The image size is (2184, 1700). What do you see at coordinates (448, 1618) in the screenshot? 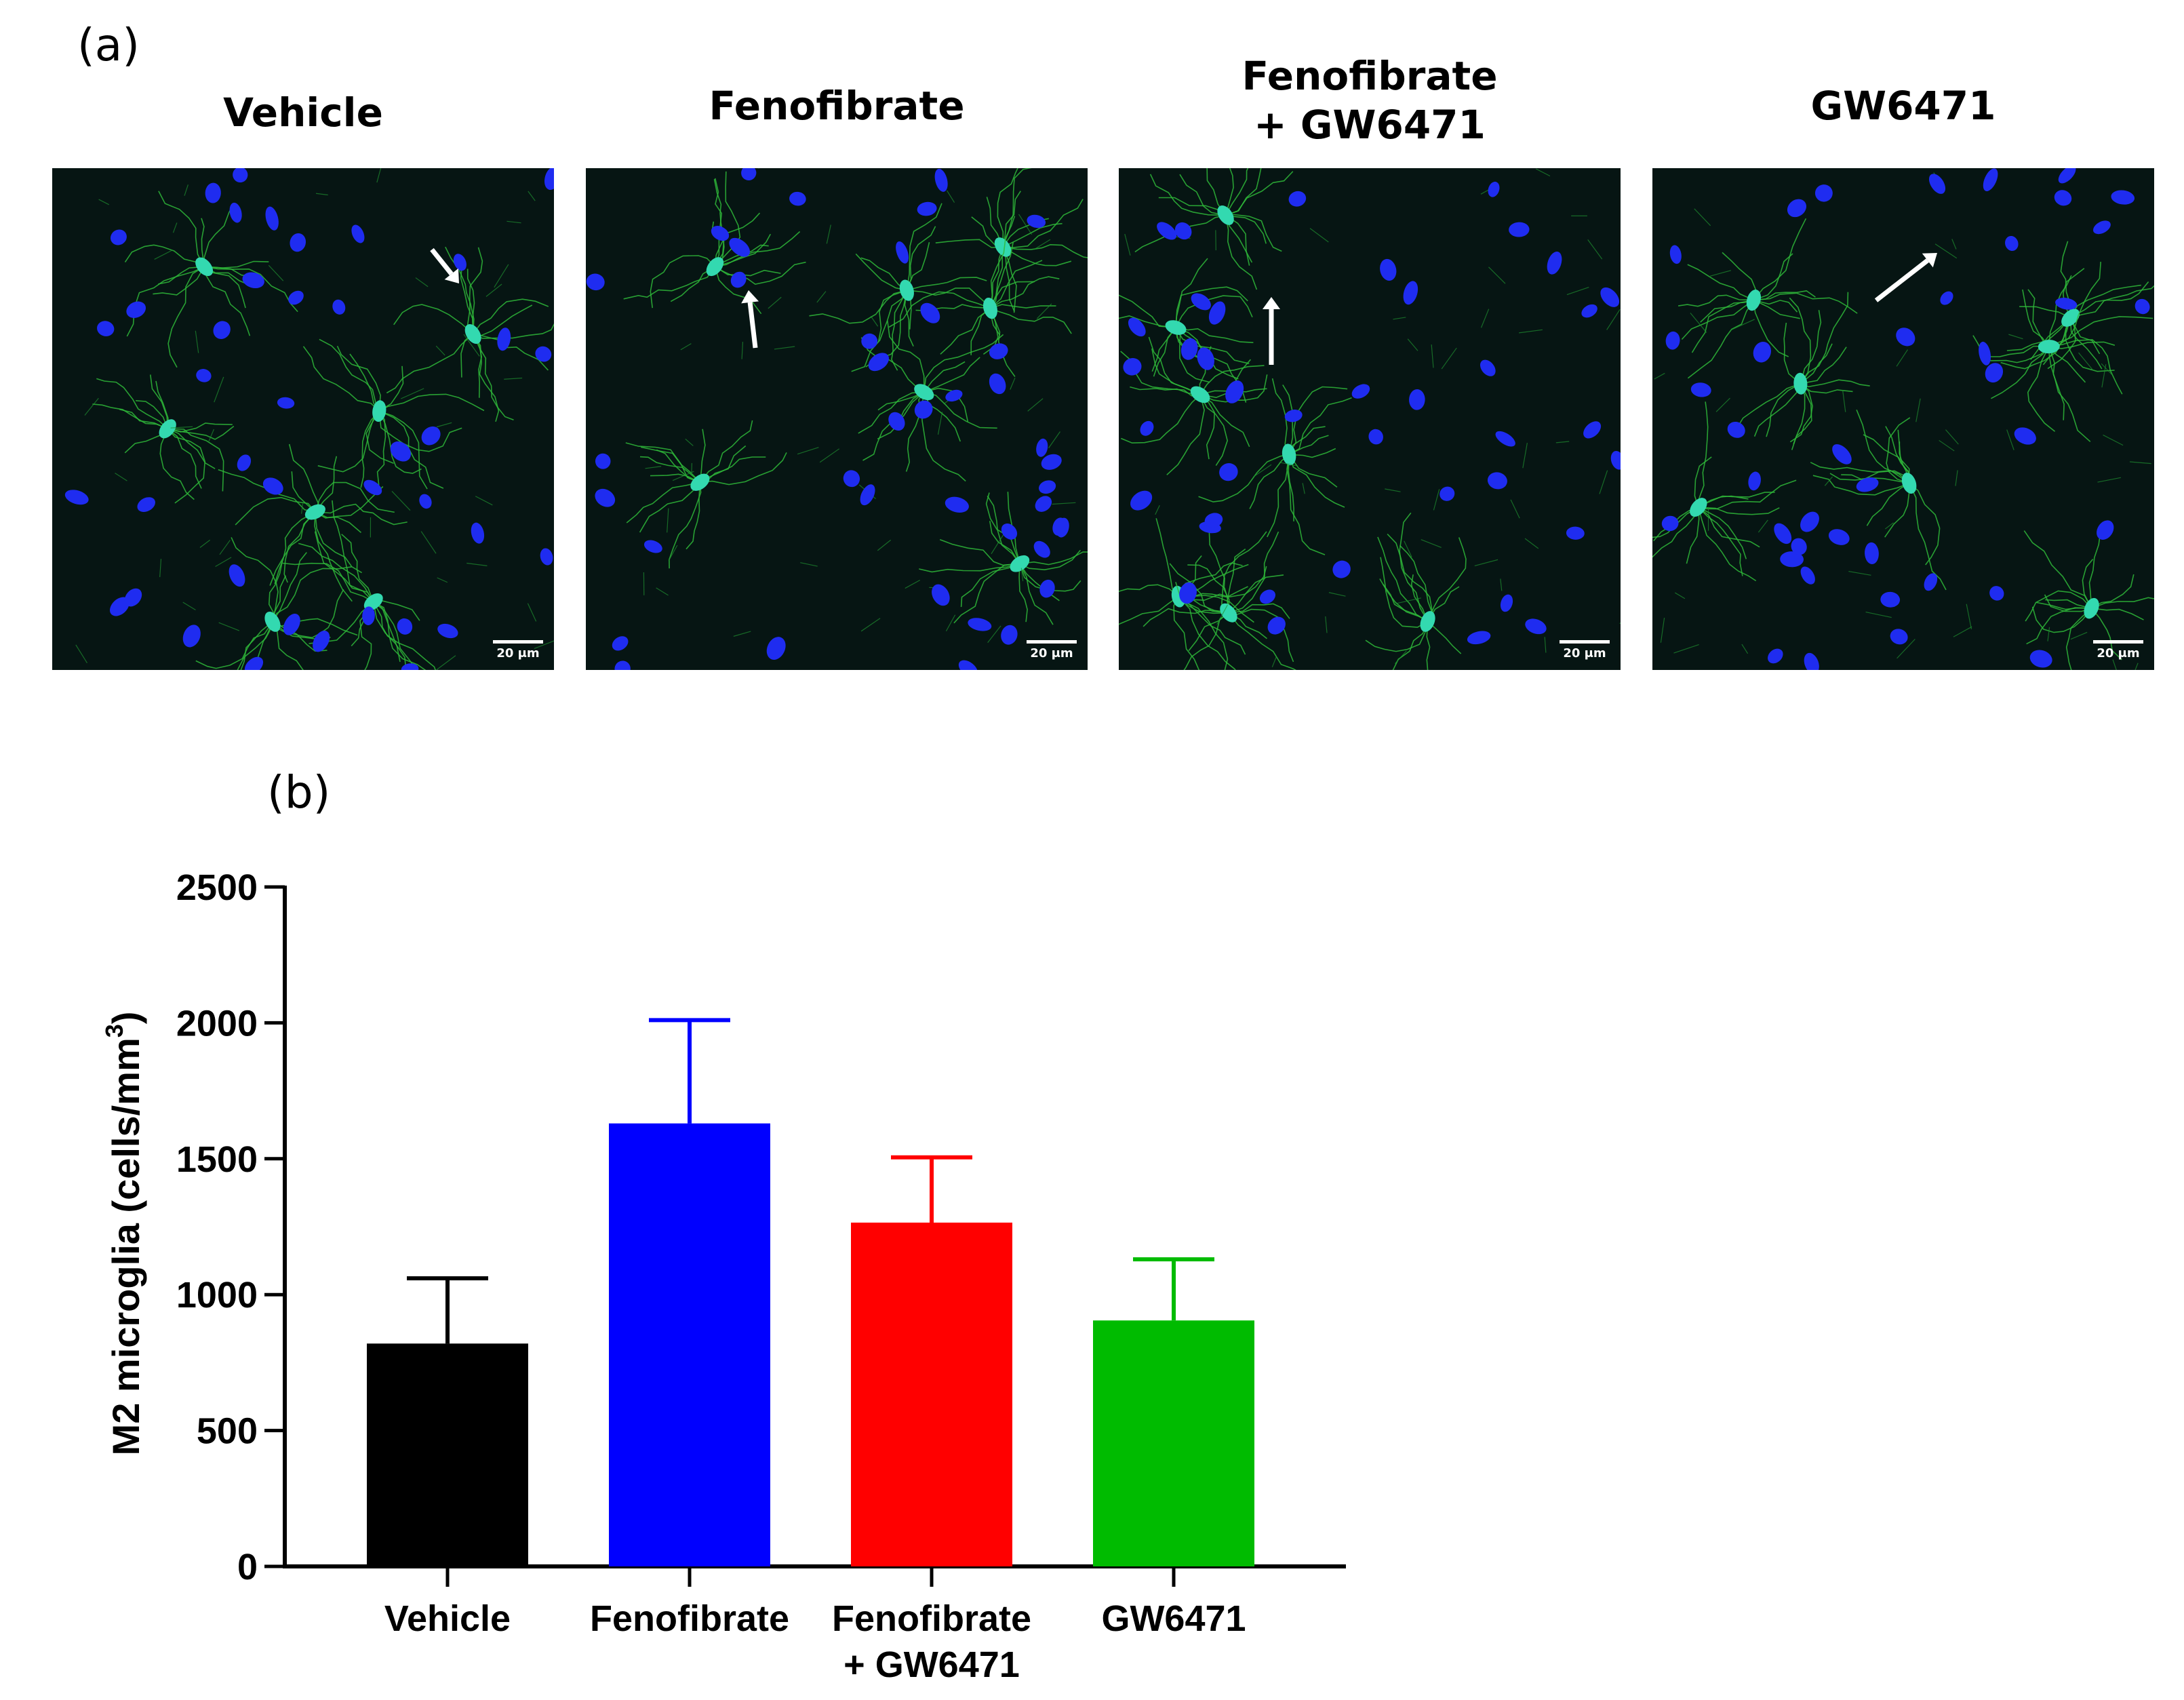
I see `x-tick-label: Vehicle` at bounding box center [448, 1618].